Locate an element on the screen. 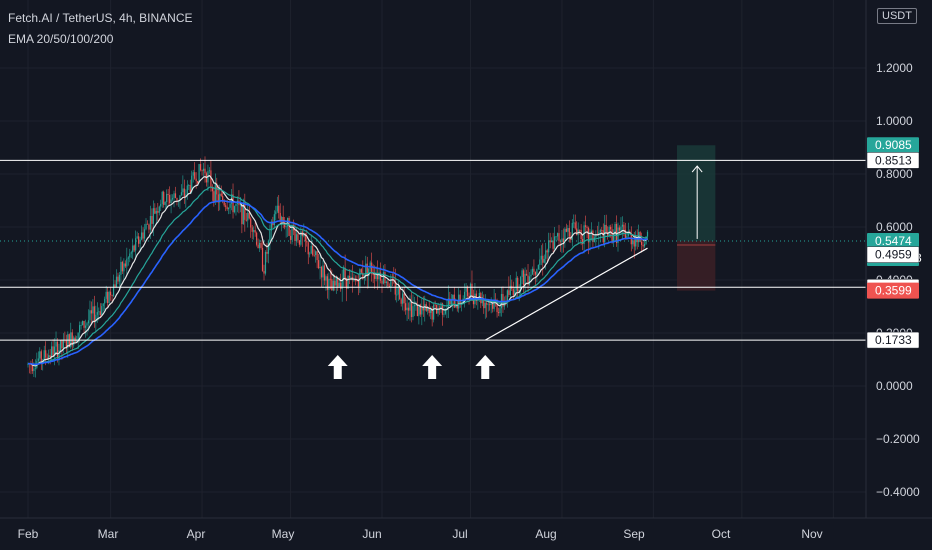 The width and height of the screenshot is (932, 550). time-axis: Feb Mar Apr May Jun Jul Aug Sep Oct Nov is located at coordinates (466, 533).